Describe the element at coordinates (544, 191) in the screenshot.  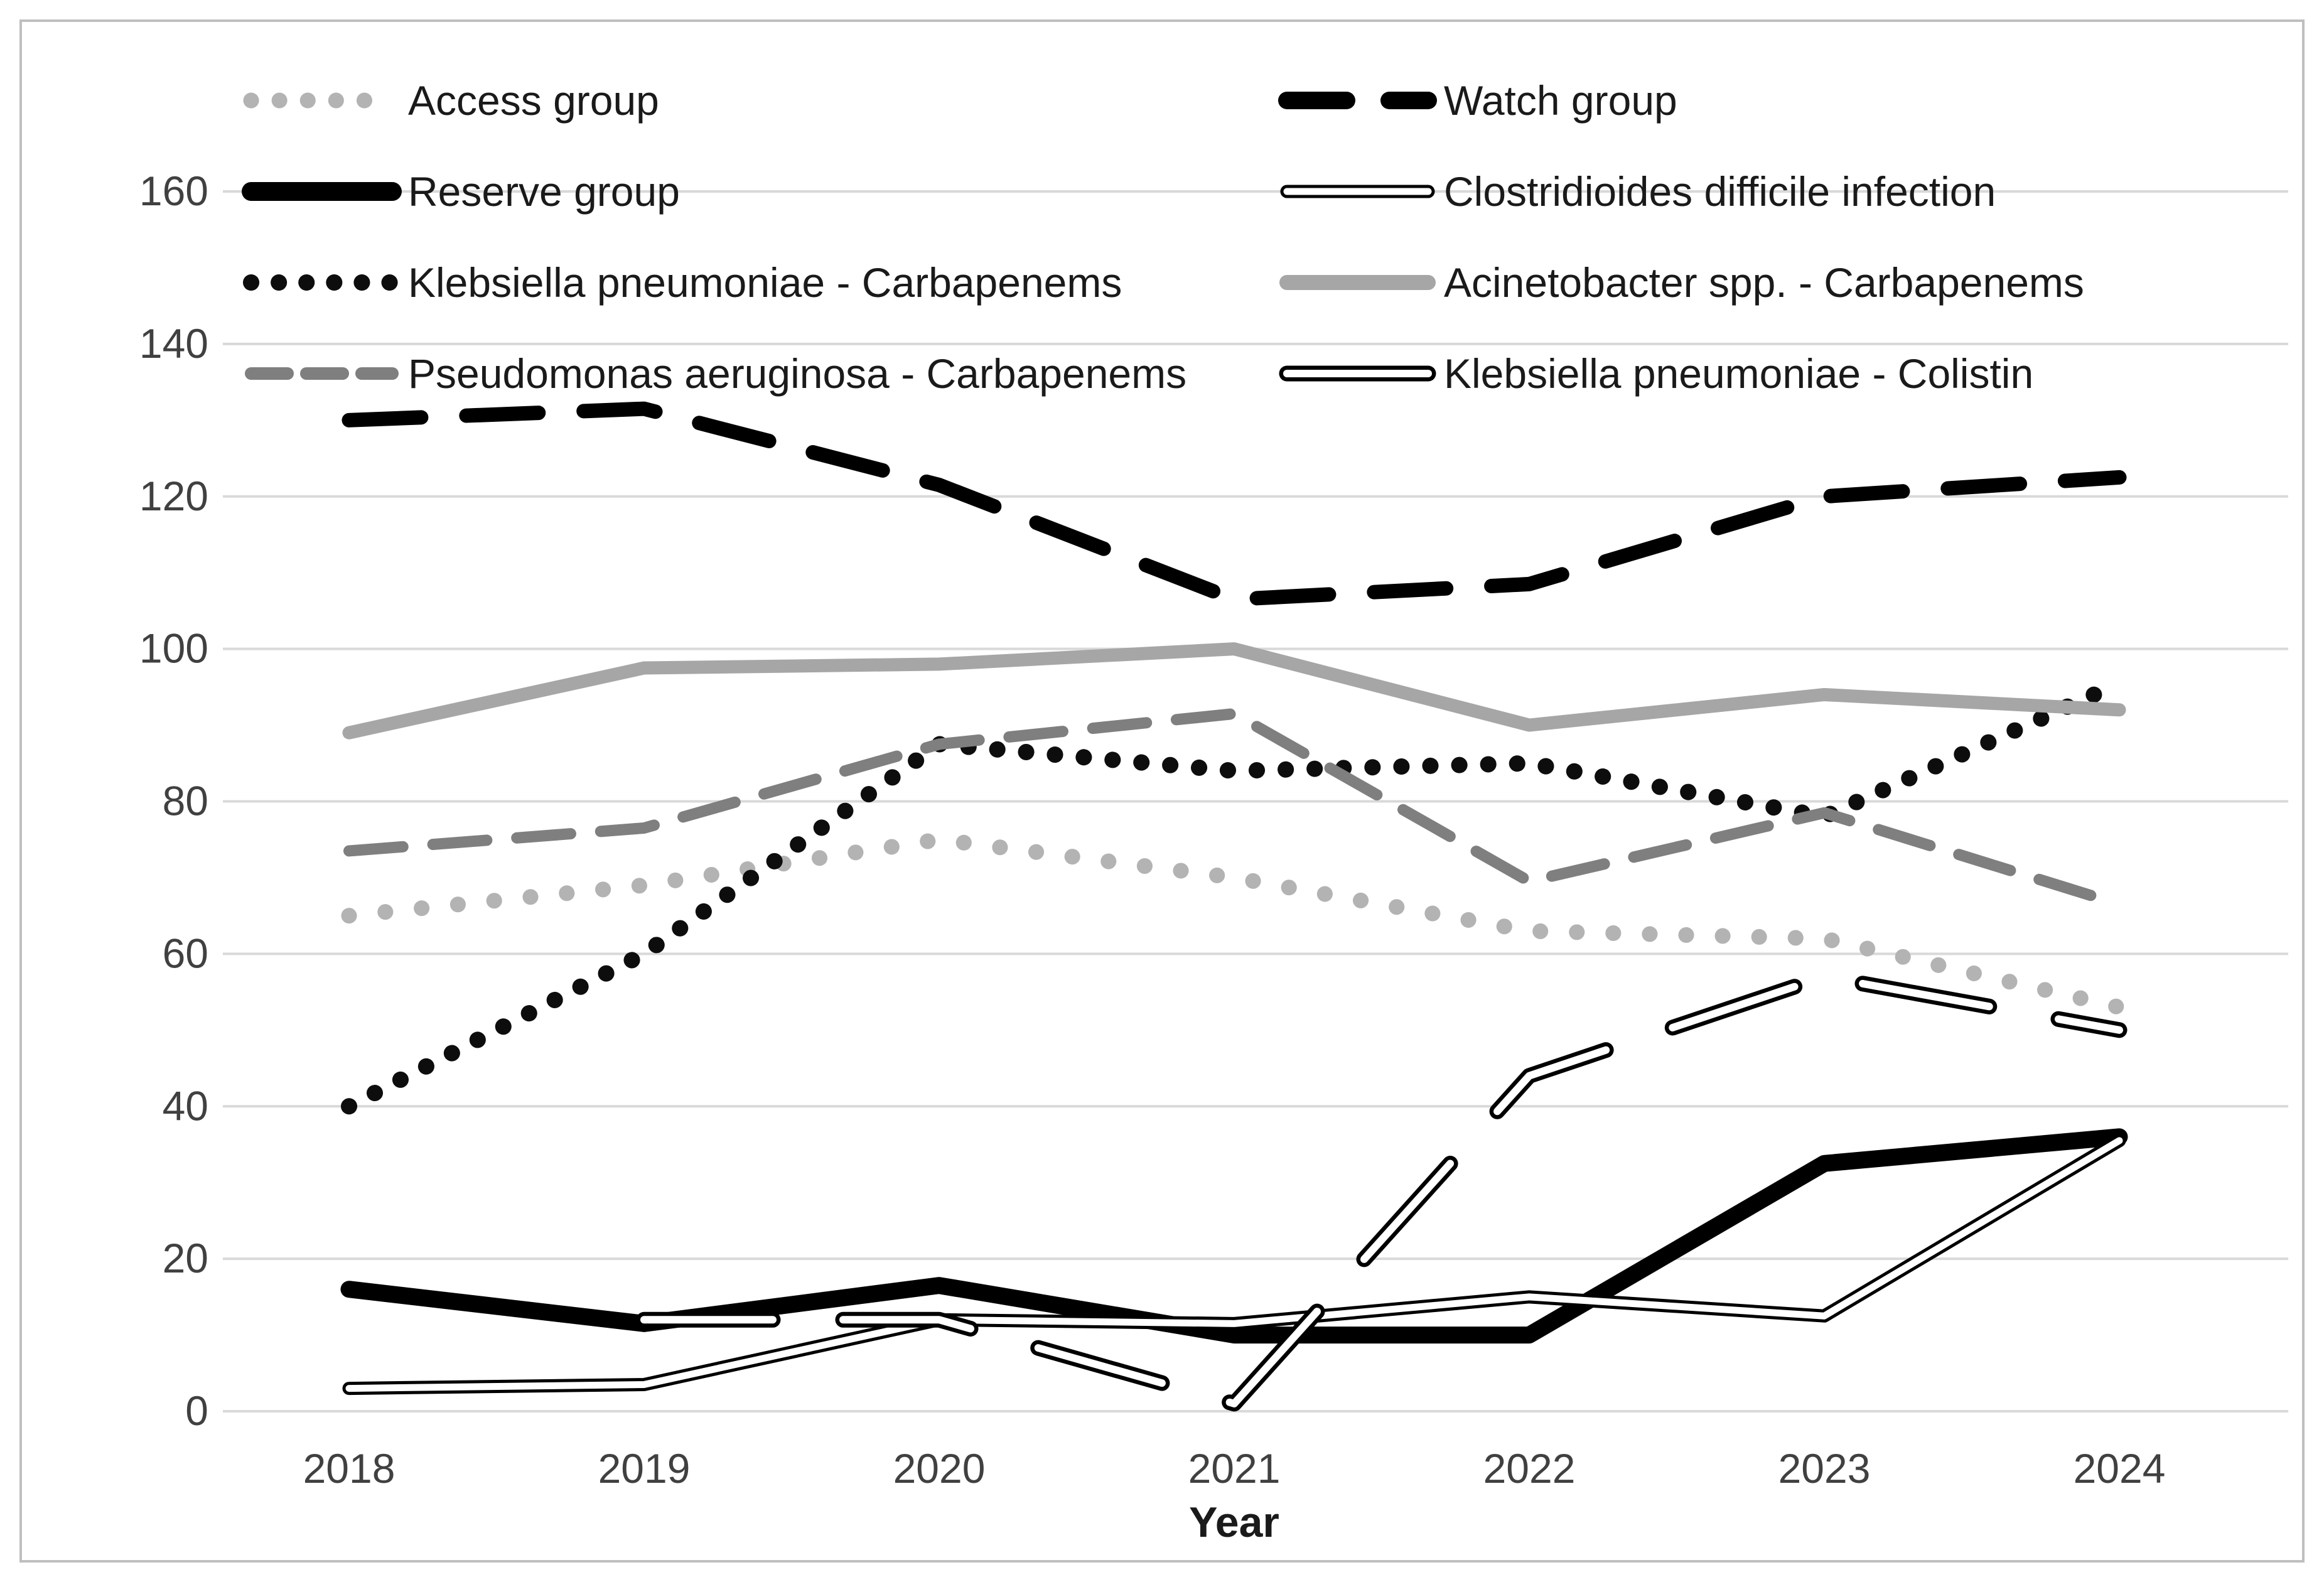
I see `legend-label-reserve-group: Reserve group` at that location.